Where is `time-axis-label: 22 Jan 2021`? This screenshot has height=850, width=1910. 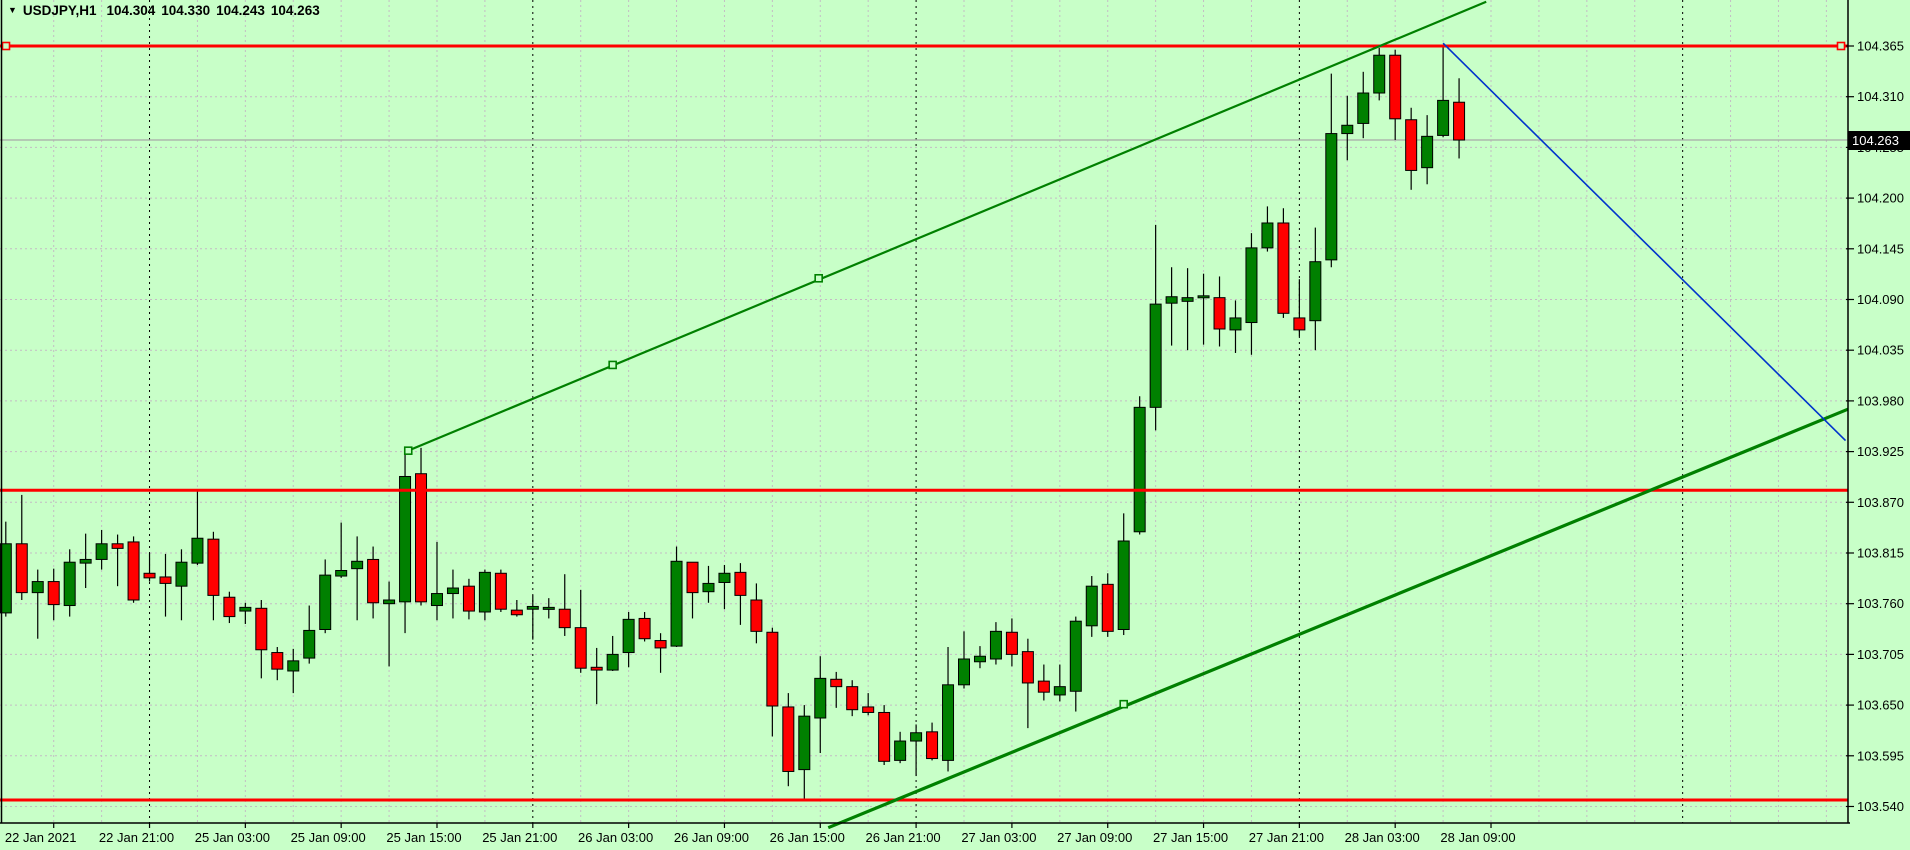 time-axis-label: 22 Jan 2021 is located at coordinates (41, 837).